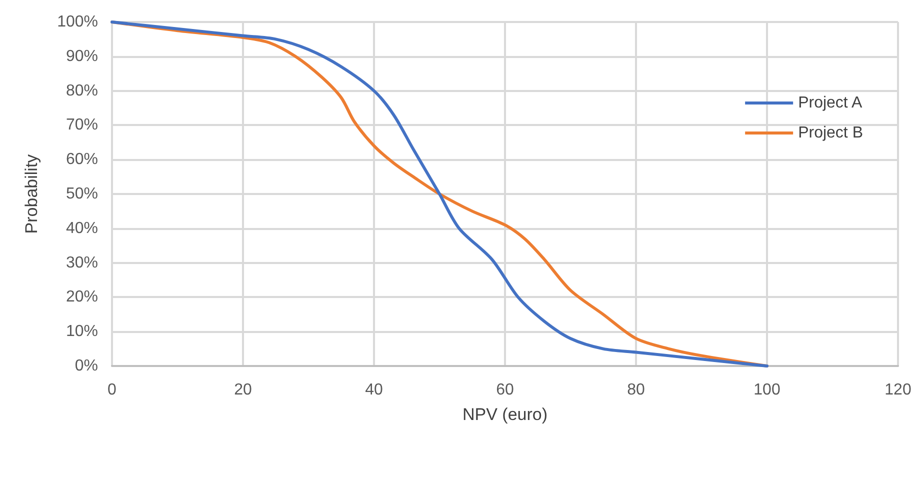 This screenshot has width=918, height=479. I want to click on x-tick-label: 0, so click(112, 390).